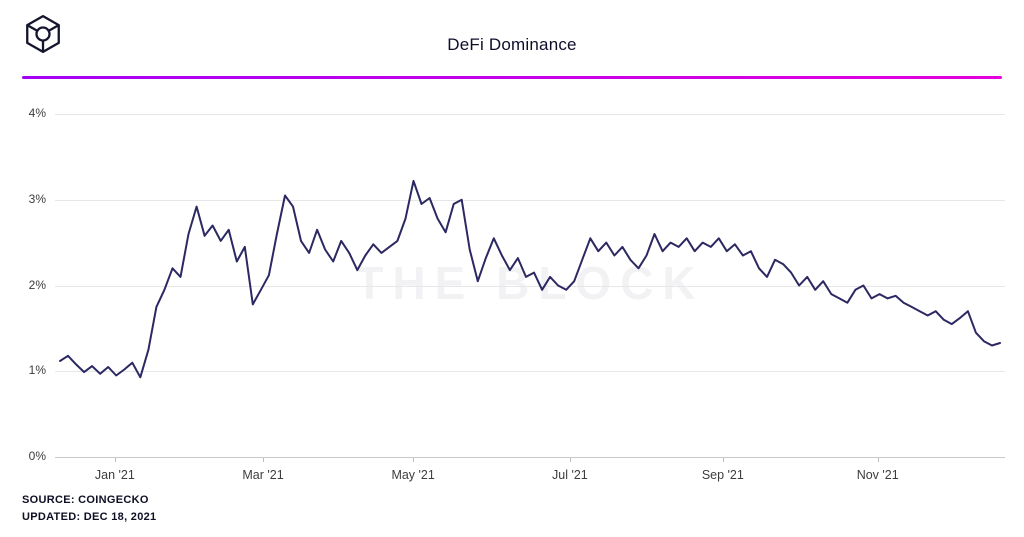  What do you see at coordinates (512, 44) in the screenshot?
I see `chart-title: DeFi Dominance` at bounding box center [512, 44].